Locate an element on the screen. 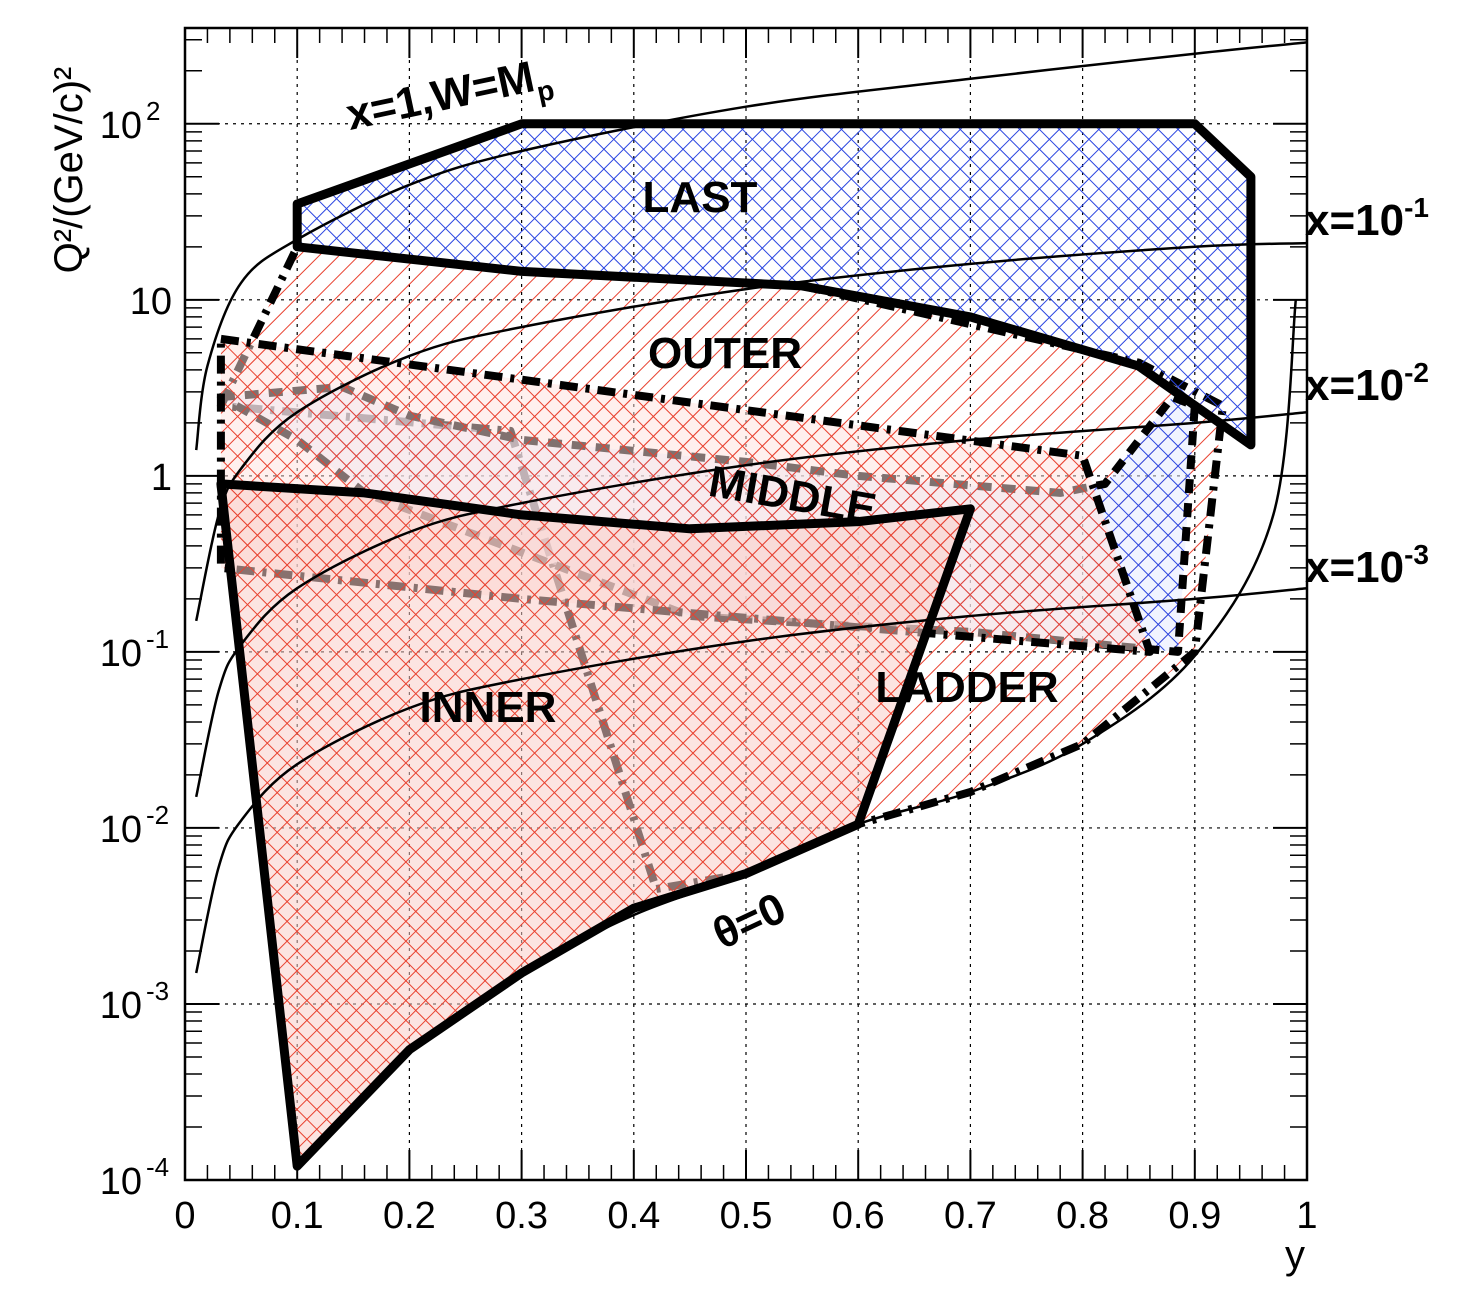 Image resolution: width=1468 pixels, height=1306 pixels. region-label-ladder: LADDER is located at coordinates (966, 687).